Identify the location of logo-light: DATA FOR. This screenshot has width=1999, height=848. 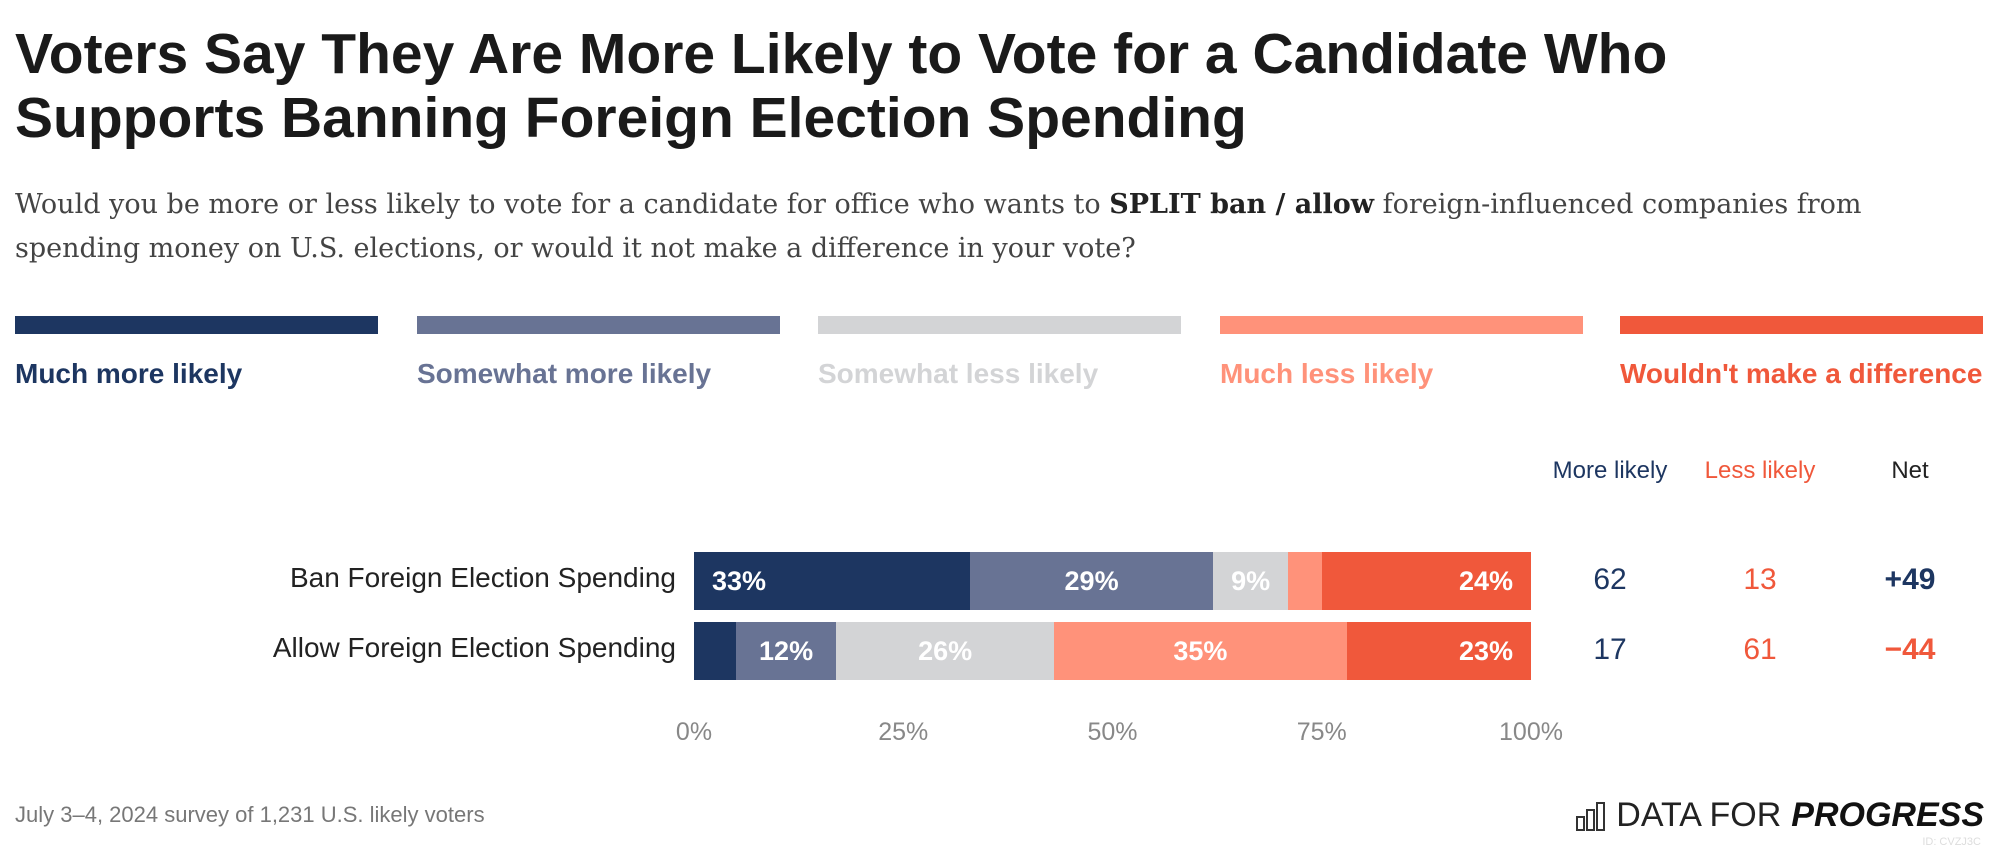
(1699, 815).